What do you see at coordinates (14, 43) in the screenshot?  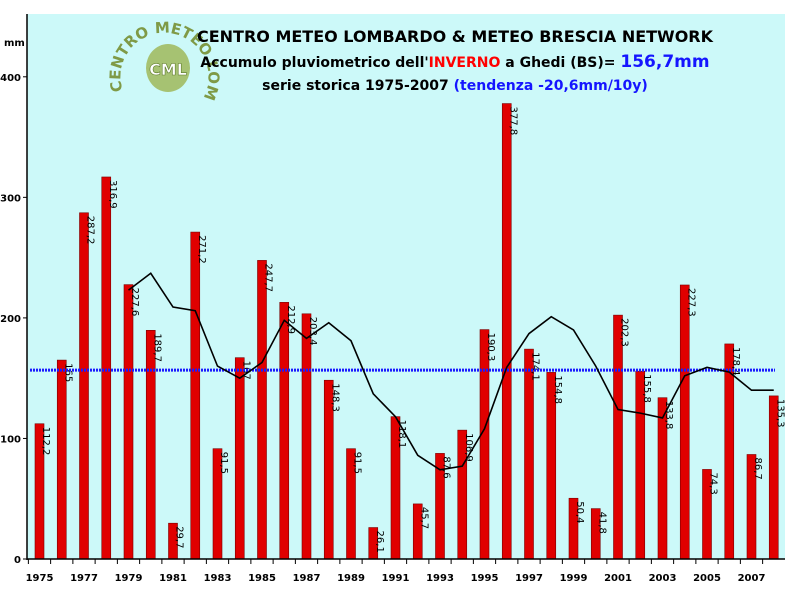 I see `y-axis-label: mm` at bounding box center [14, 43].